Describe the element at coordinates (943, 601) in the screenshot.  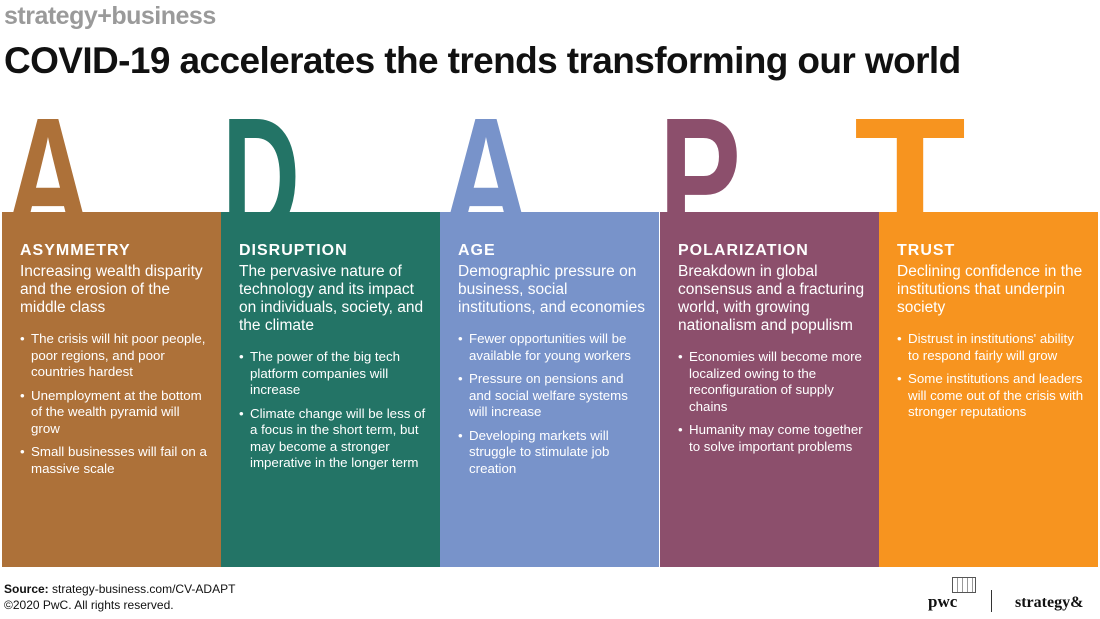
I see `logo-pwc: pwc` at that location.